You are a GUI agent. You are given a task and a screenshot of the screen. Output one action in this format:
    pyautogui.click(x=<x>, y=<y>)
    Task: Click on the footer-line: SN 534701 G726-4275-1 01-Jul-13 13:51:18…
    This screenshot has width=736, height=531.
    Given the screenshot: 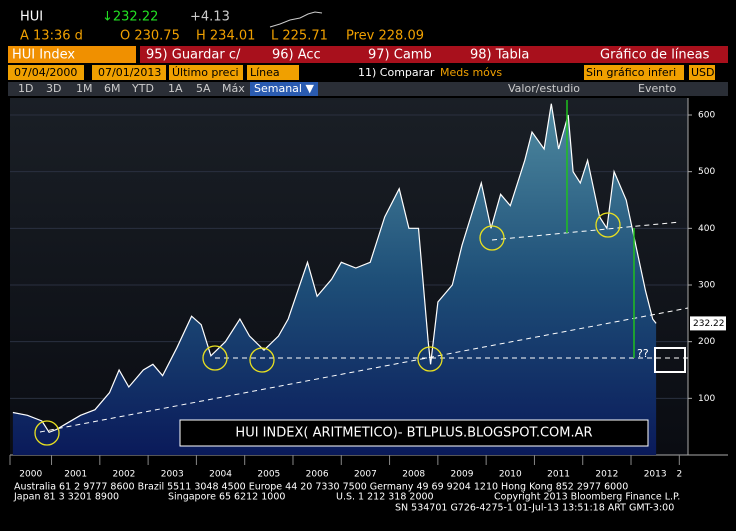 What is the action you would take?
    pyautogui.click(x=534, y=508)
    